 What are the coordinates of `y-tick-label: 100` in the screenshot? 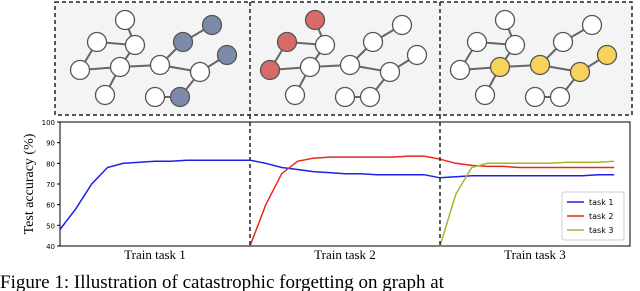 It's located at (48, 123).